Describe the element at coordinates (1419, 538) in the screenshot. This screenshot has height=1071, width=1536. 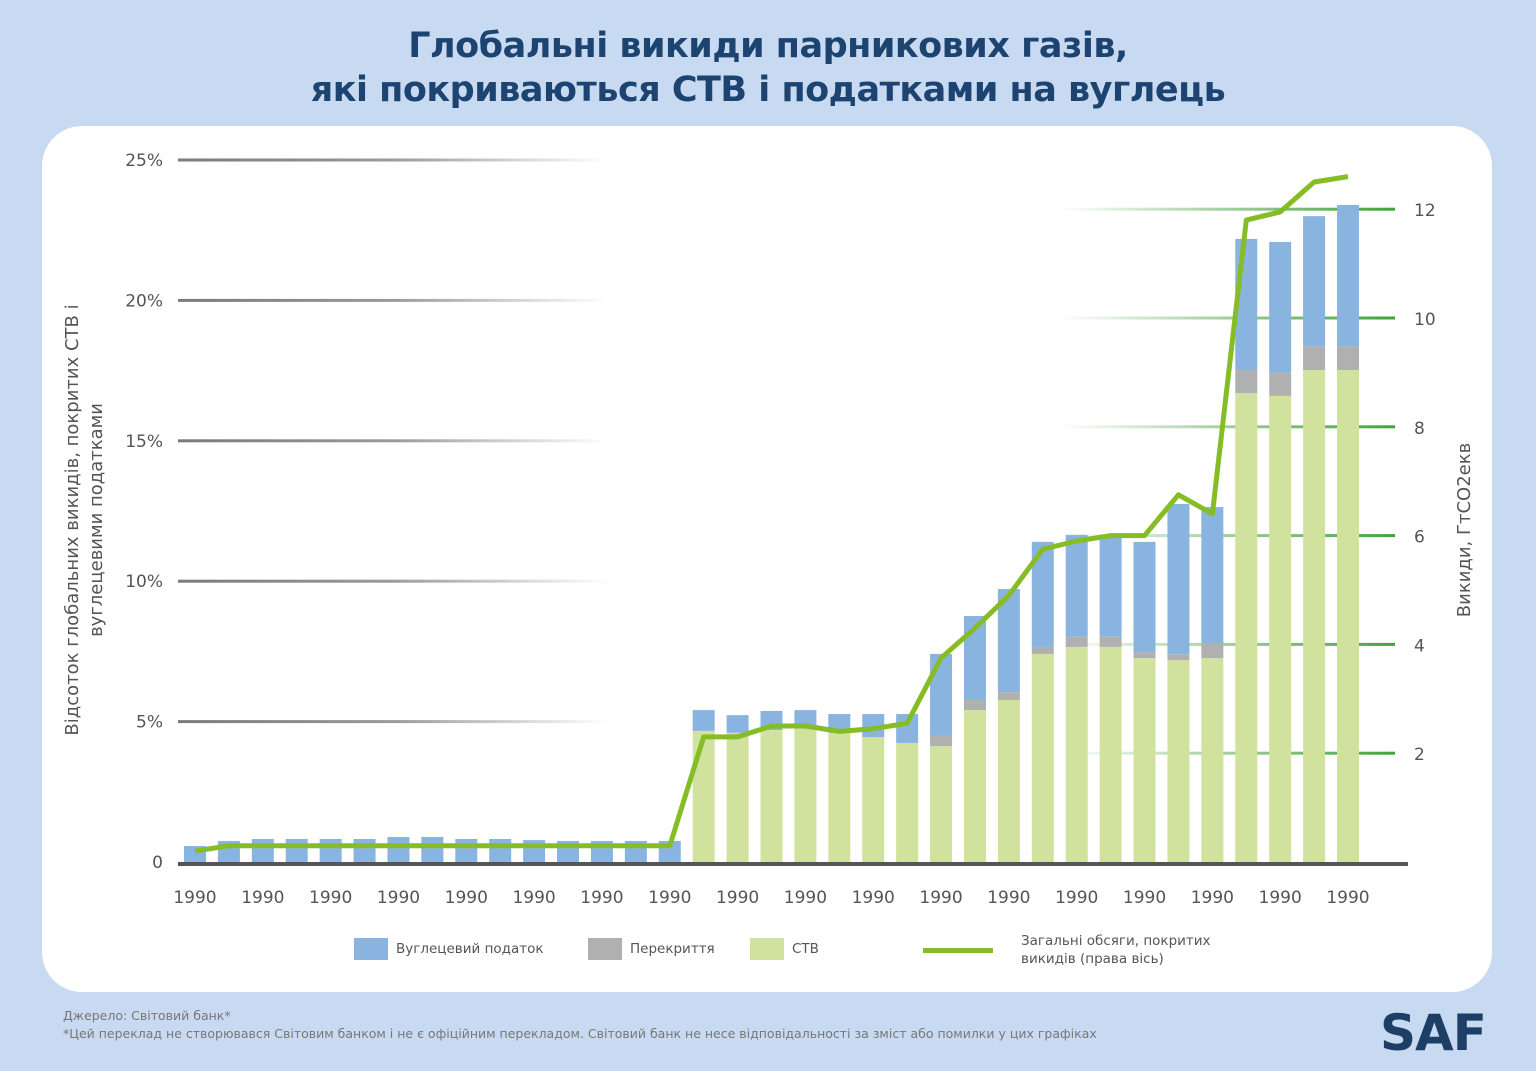
I see `y2-tick-label: 6` at that location.